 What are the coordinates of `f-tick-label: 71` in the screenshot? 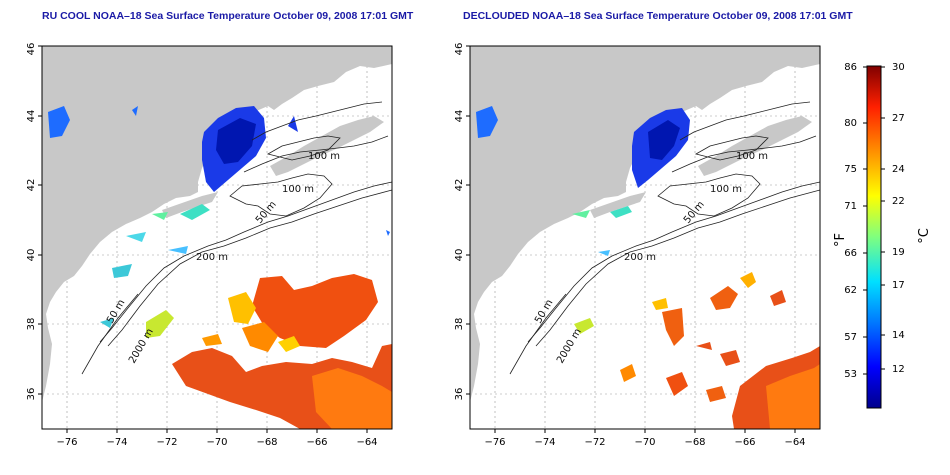 It's located at (850, 206).